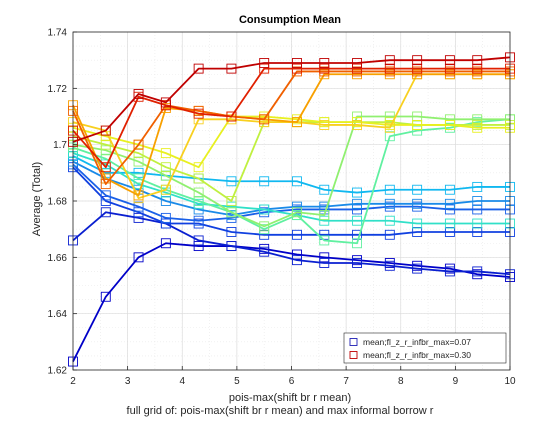  What do you see at coordinates (58, 89) in the screenshot?
I see `y-tick-label: 1.72` at bounding box center [58, 89].